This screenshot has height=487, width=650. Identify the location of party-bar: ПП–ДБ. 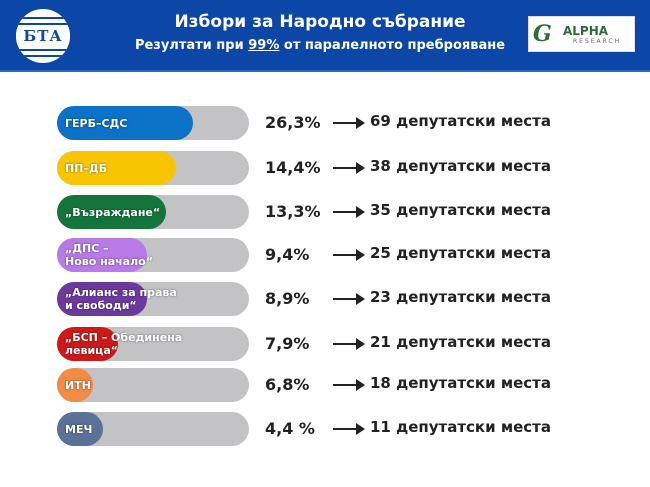
(153, 168).